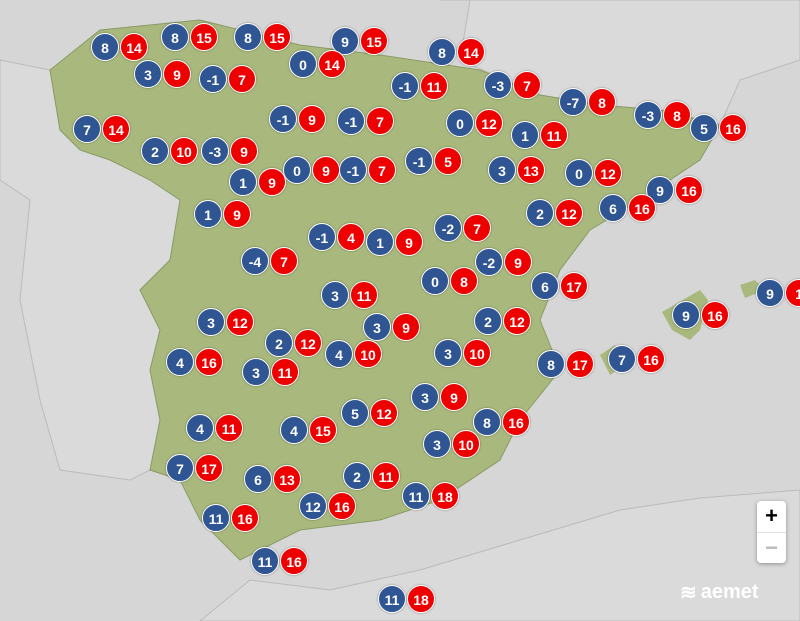 The width and height of the screenshot is (800, 621). What do you see at coordinates (686, 315) in the screenshot?
I see `min-temp-marker: 9` at bounding box center [686, 315].